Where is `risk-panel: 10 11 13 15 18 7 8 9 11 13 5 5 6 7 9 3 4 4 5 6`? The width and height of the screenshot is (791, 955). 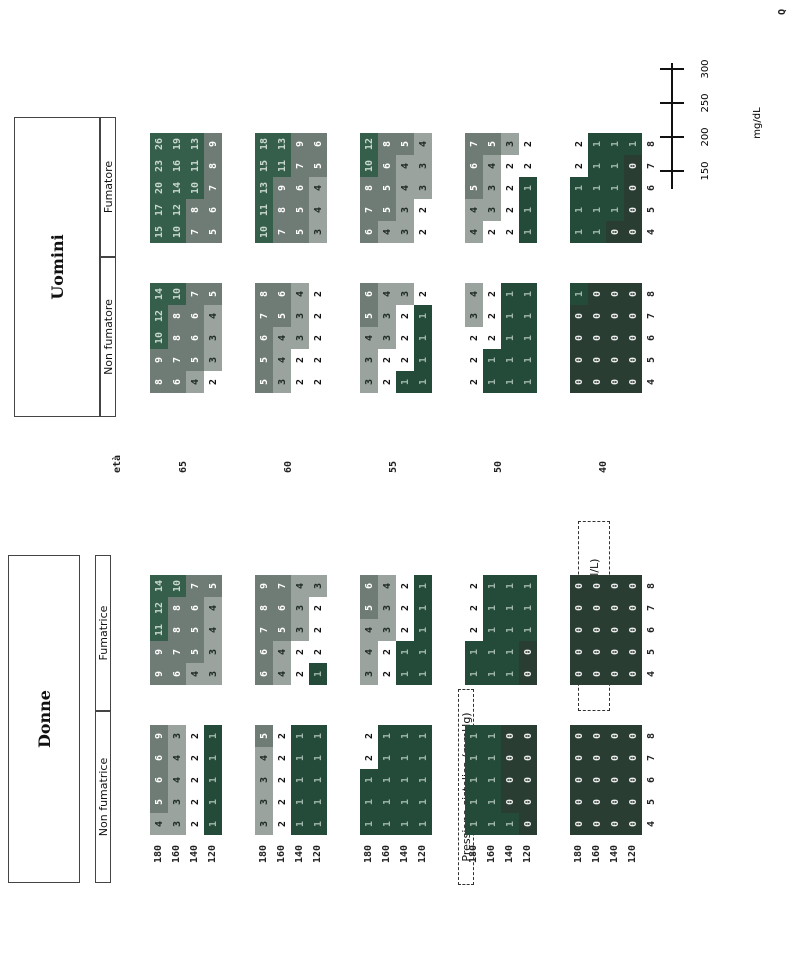 risk-panel: 10 11 13 15 18 7 8 9 11 13 5 5 6 7 9 3 4 4 5 6 is located at coordinates (291, 188).